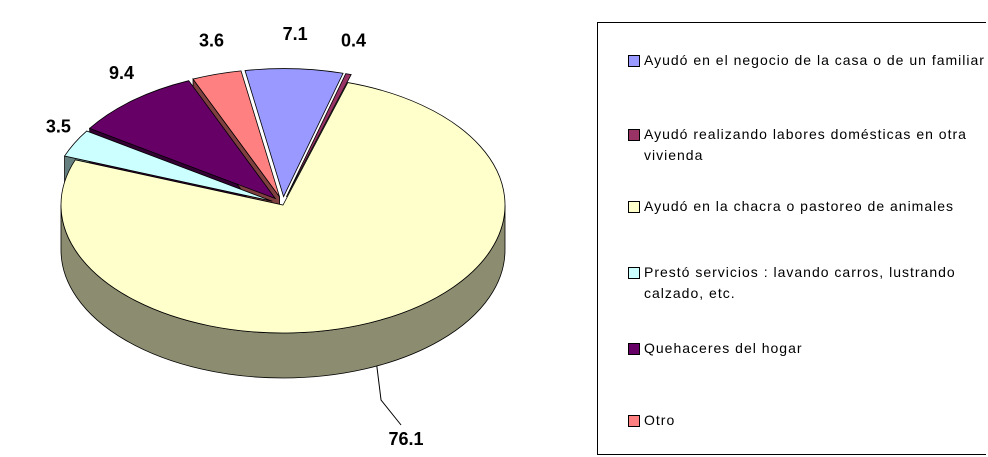 The width and height of the screenshot is (988, 457). Describe the element at coordinates (723, 348) in the screenshot. I see `legend-label: Quehaceres del hogar` at that location.